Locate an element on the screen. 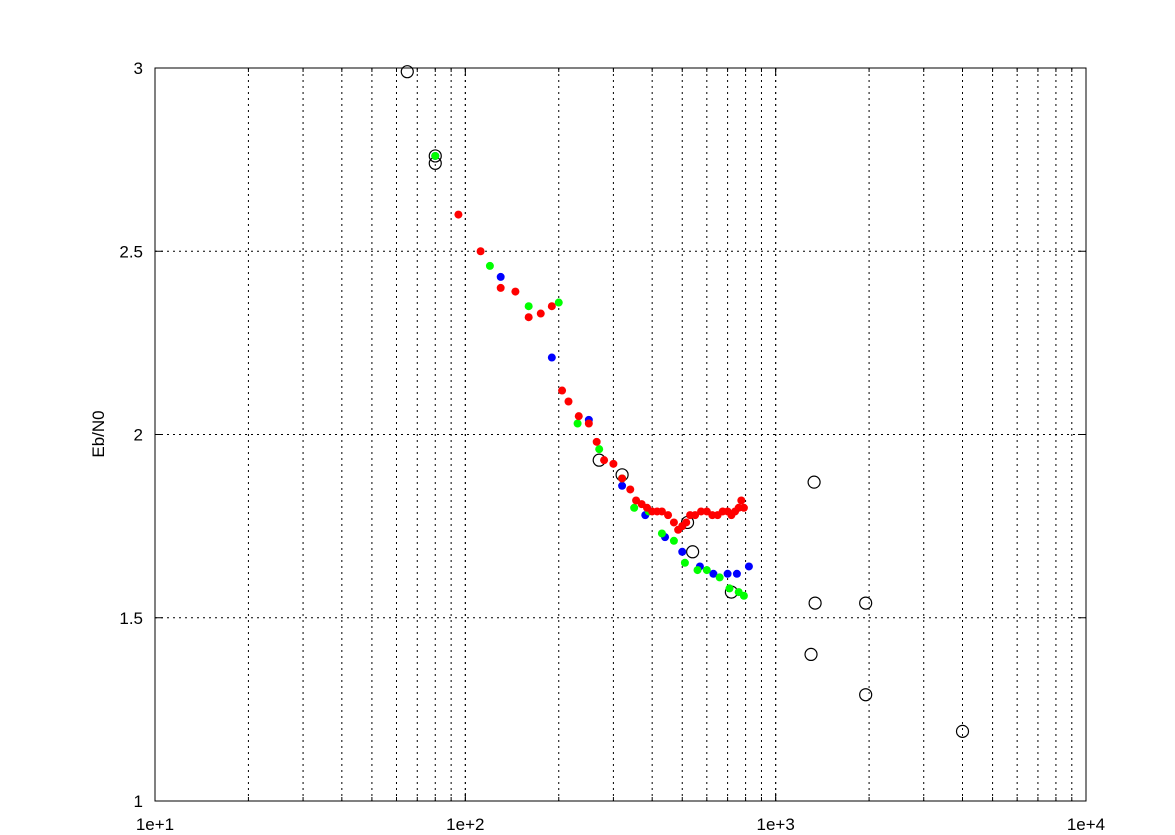  x-tick-label: 1e+1 is located at coordinates (155, 824).